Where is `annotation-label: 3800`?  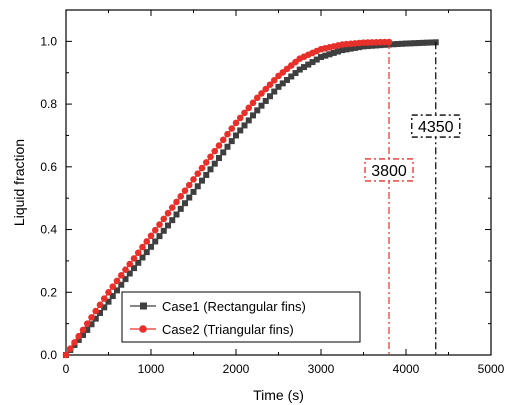 annotation-label: 3800 is located at coordinates (389, 171).